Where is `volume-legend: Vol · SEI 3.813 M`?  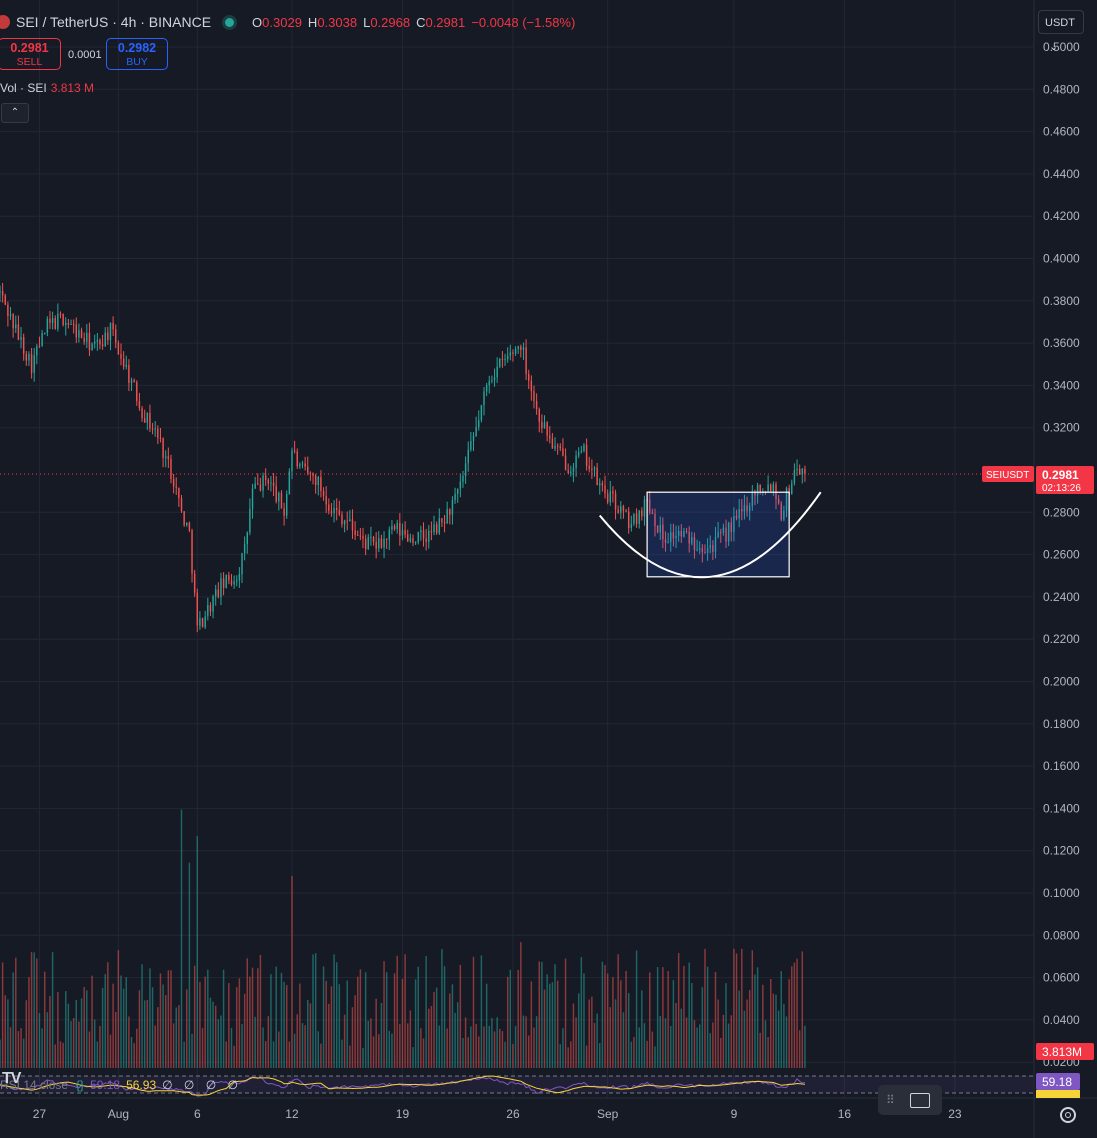
volume-legend: Vol · SEI 3.813 M is located at coordinates (47, 88).